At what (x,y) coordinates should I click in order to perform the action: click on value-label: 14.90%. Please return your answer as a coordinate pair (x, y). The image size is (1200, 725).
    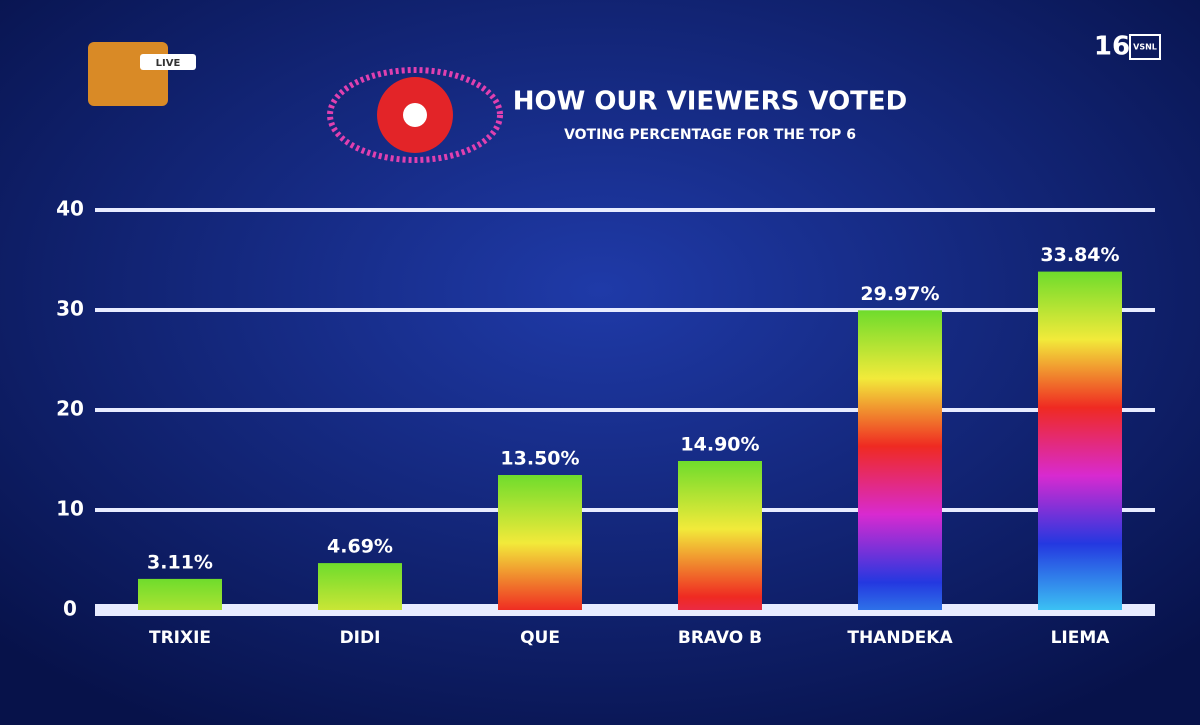
    Looking at the image, I should click on (719, 445).